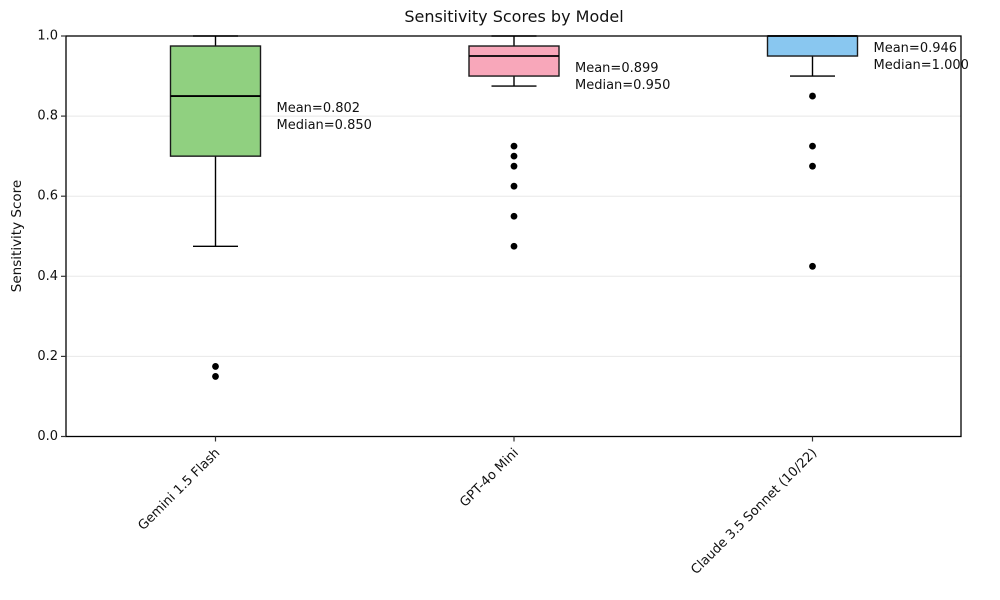 This screenshot has height=600, width=1000. Describe the element at coordinates (47, 36) in the screenshot. I see `y-tick-label: 1.0` at that location.